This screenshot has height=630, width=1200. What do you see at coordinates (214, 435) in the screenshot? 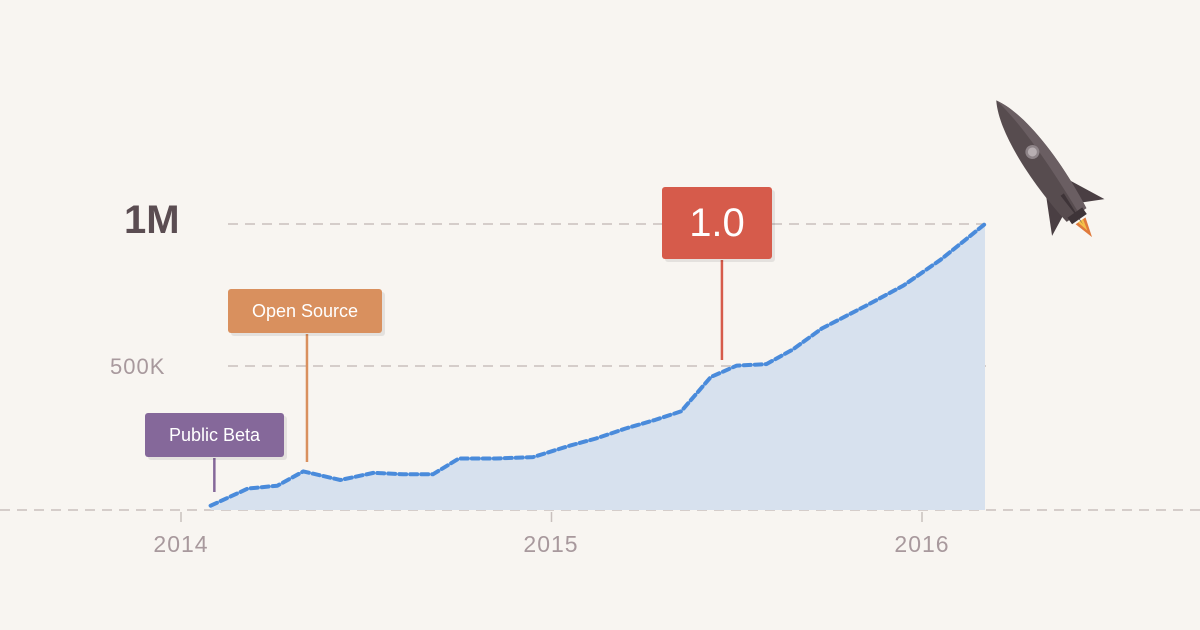
I see `annotation-public-beta: Public Beta` at bounding box center [214, 435].